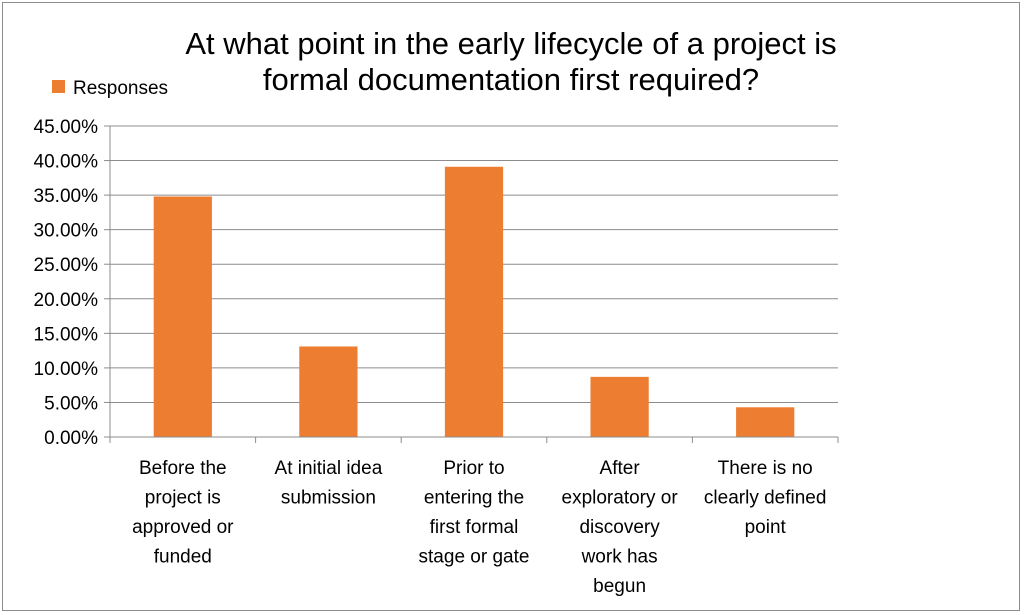 The width and height of the screenshot is (1024, 615). Describe the element at coordinates (66, 162) in the screenshot. I see `y-tick-label: 40.00%` at that location.